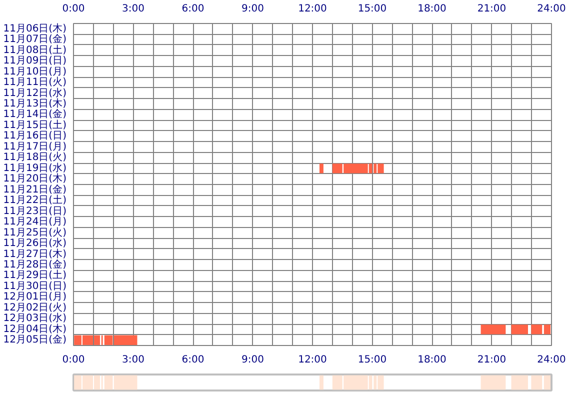  Describe the element at coordinates (133, 360) in the screenshot. I see `x2-tick-label: 3:00` at that location.